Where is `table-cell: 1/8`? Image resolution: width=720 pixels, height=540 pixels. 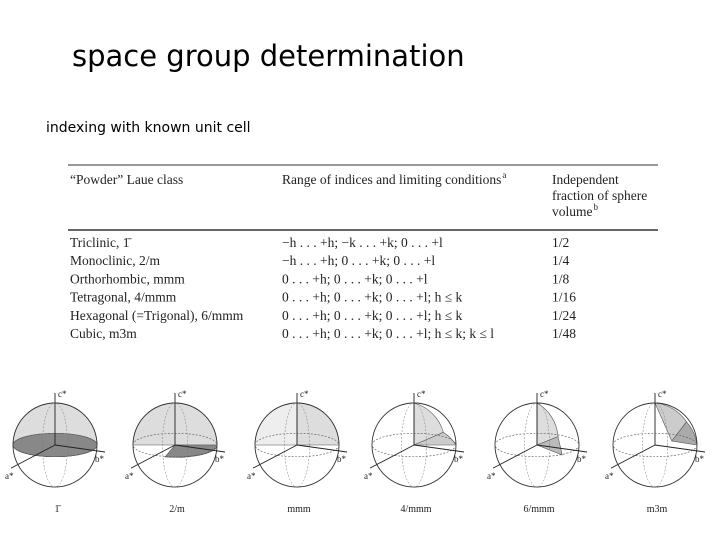 table-cell: 1/8 is located at coordinates (561, 278).